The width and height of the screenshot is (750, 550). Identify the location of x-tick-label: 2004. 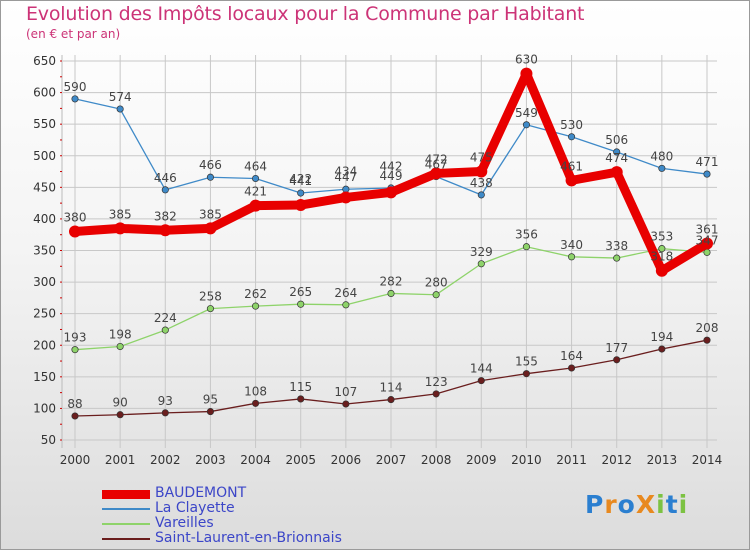
(255, 460).